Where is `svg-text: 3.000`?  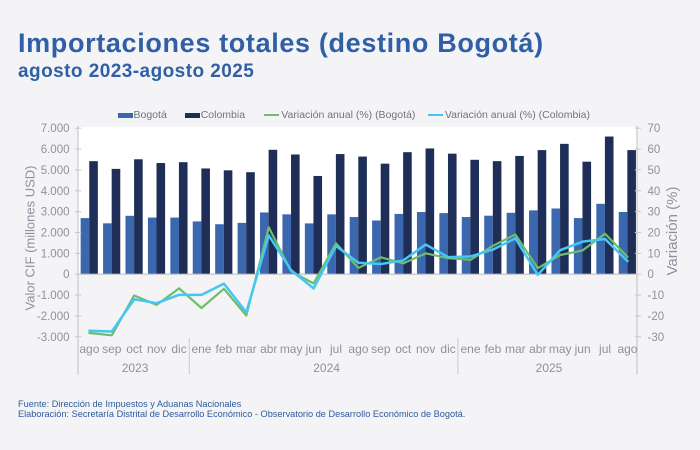
svg-text: 3.000 is located at coordinates (55, 213).